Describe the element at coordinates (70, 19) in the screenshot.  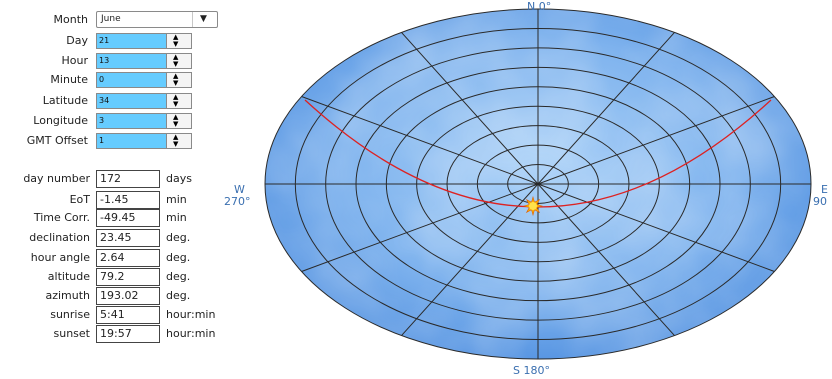
I see `month-label: Month` at that location.